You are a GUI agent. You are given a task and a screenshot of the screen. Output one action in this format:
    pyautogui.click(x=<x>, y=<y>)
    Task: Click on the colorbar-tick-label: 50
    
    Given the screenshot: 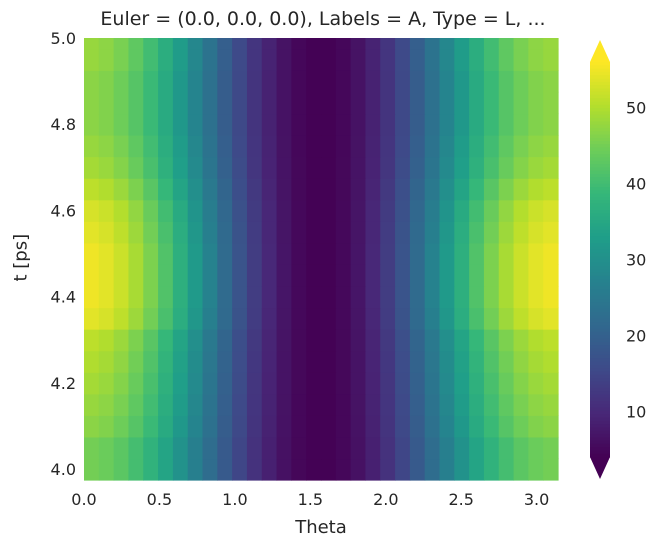 What is the action you would take?
    pyautogui.click(x=636, y=108)
    